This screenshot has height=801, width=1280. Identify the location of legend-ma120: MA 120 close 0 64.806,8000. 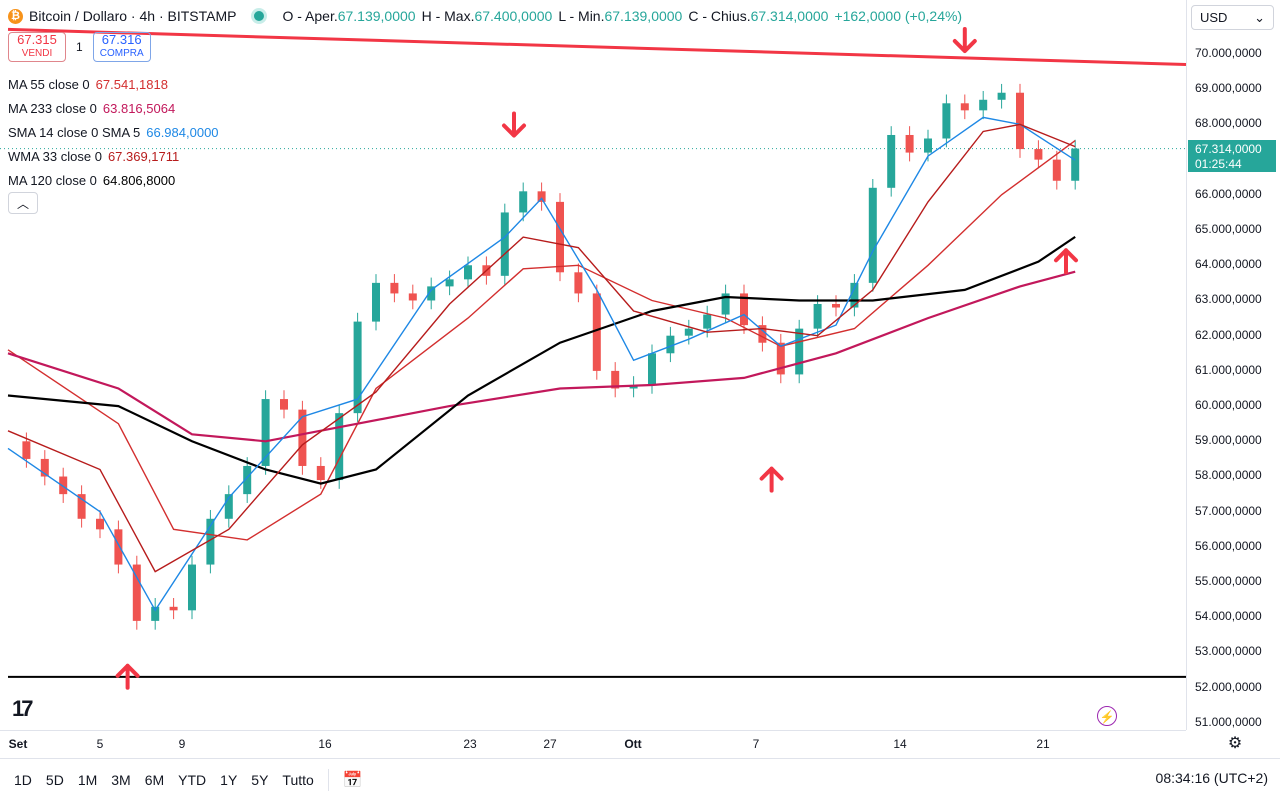
(92, 180).